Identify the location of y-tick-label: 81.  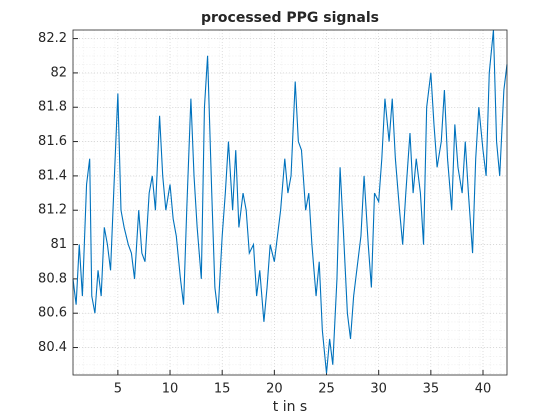
(58, 244).